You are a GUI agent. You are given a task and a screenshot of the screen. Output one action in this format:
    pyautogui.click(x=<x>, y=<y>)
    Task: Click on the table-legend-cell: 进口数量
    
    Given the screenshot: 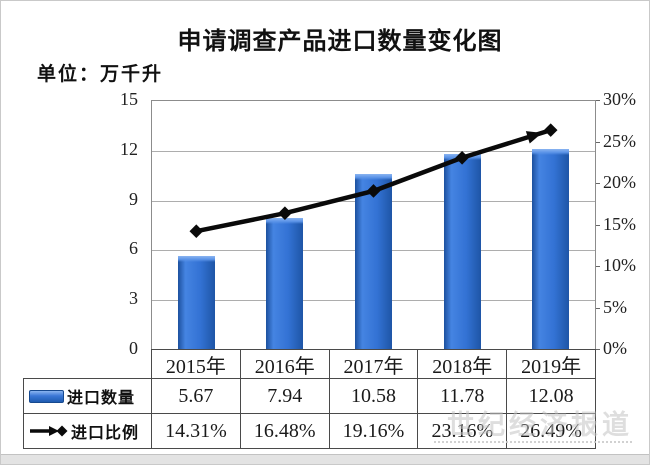 What is the action you would take?
    pyautogui.click(x=87, y=396)
    